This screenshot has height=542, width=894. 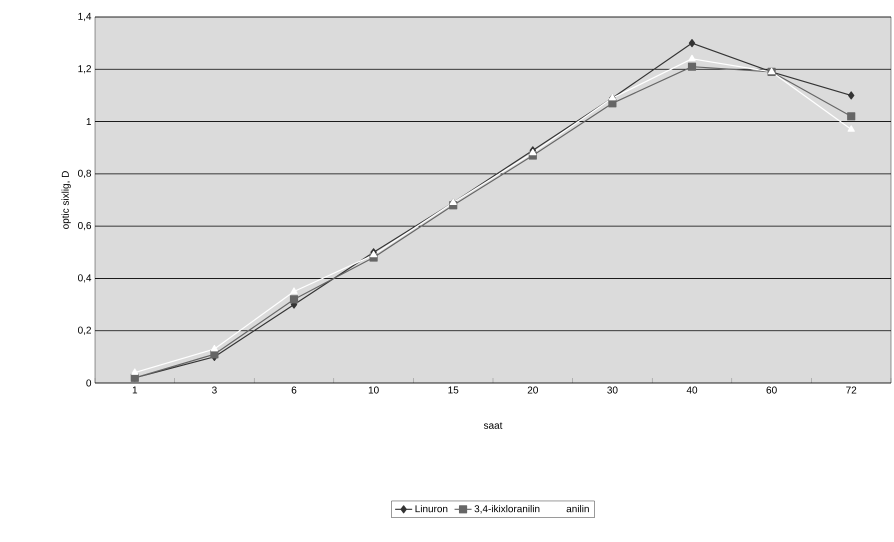 I want to click on text: anilin, so click(x=577, y=508).